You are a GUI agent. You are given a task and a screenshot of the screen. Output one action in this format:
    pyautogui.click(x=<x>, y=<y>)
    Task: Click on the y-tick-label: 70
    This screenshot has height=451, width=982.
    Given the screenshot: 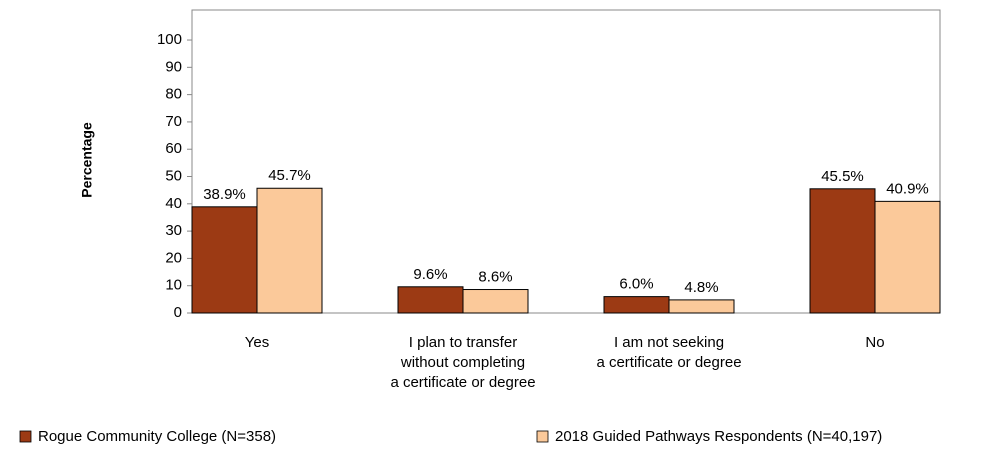 What is the action you would take?
    pyautogui.click(x=173, y=121)
    